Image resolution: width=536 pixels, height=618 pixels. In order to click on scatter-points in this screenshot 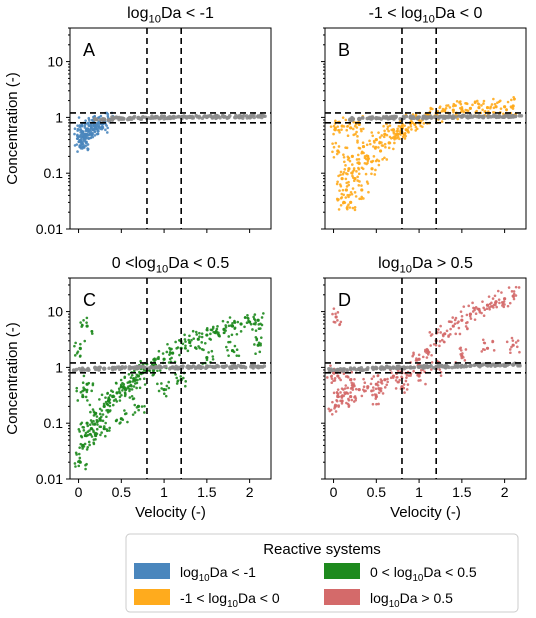, I will do `click(424, 350)`.